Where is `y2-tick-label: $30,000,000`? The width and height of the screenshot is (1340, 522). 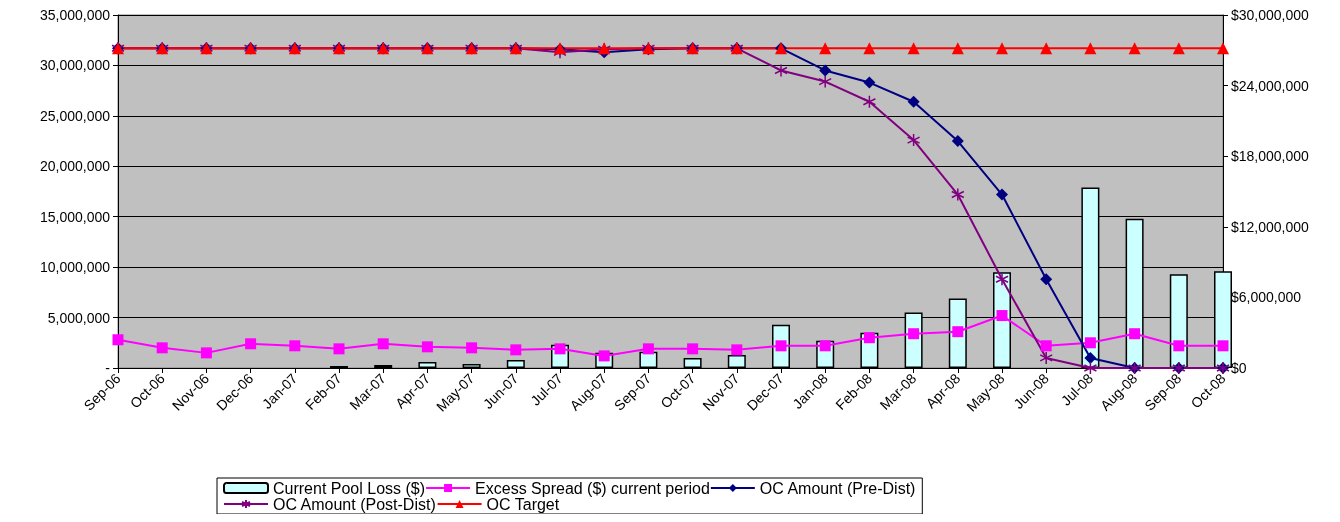 y2-tick-label: $30,000,000 is located at coordinates (1270, 15).